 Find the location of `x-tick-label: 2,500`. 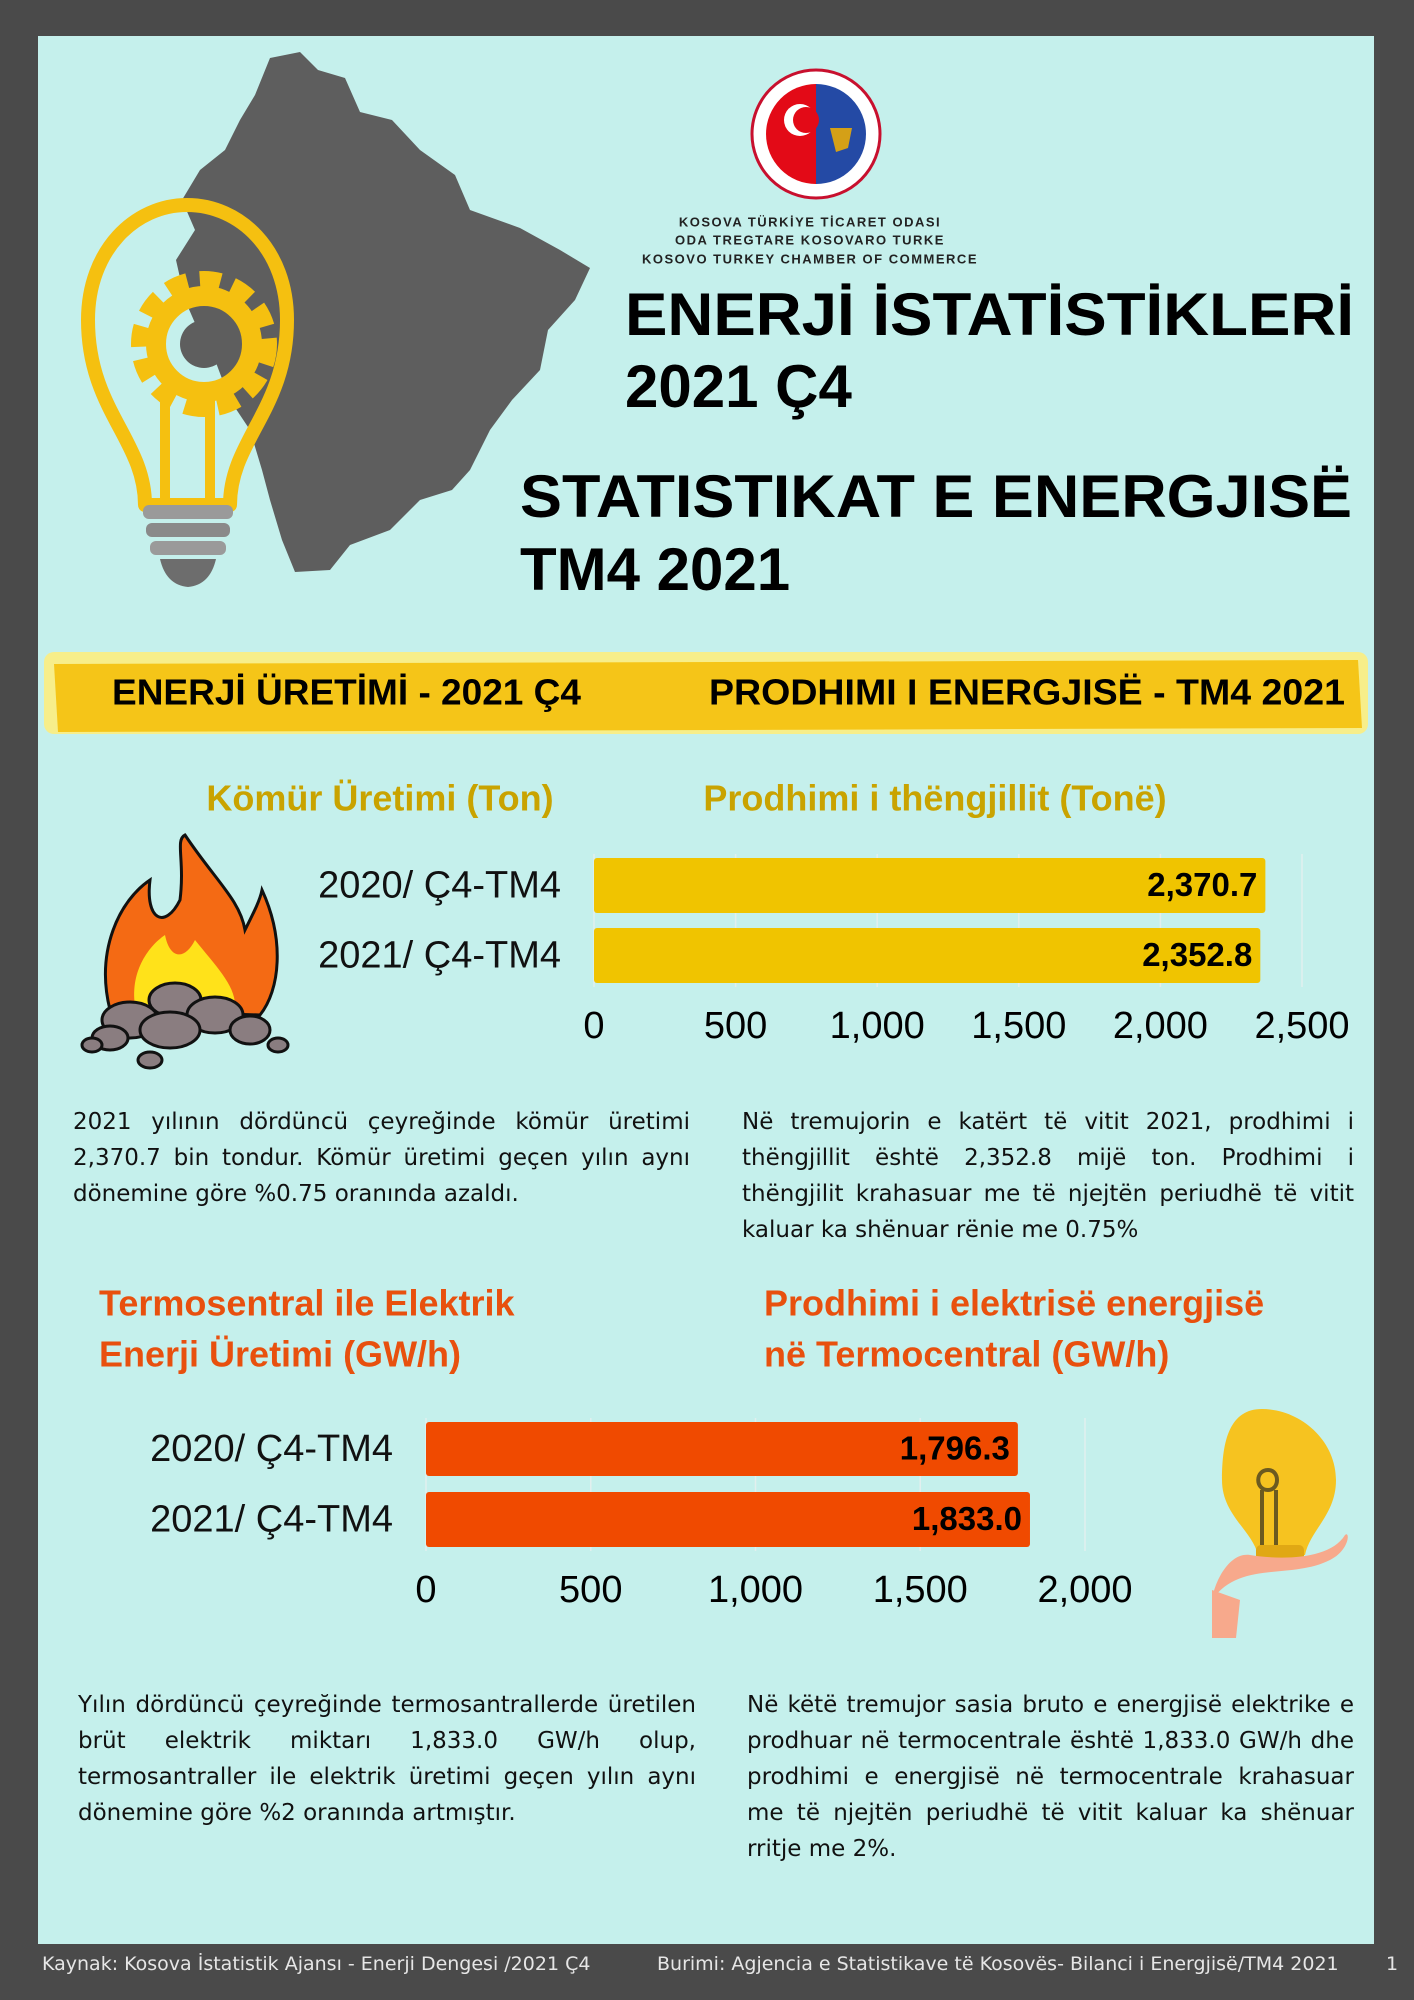

x-tick-label: 2,500 is located at coordinates (1301, 1026).